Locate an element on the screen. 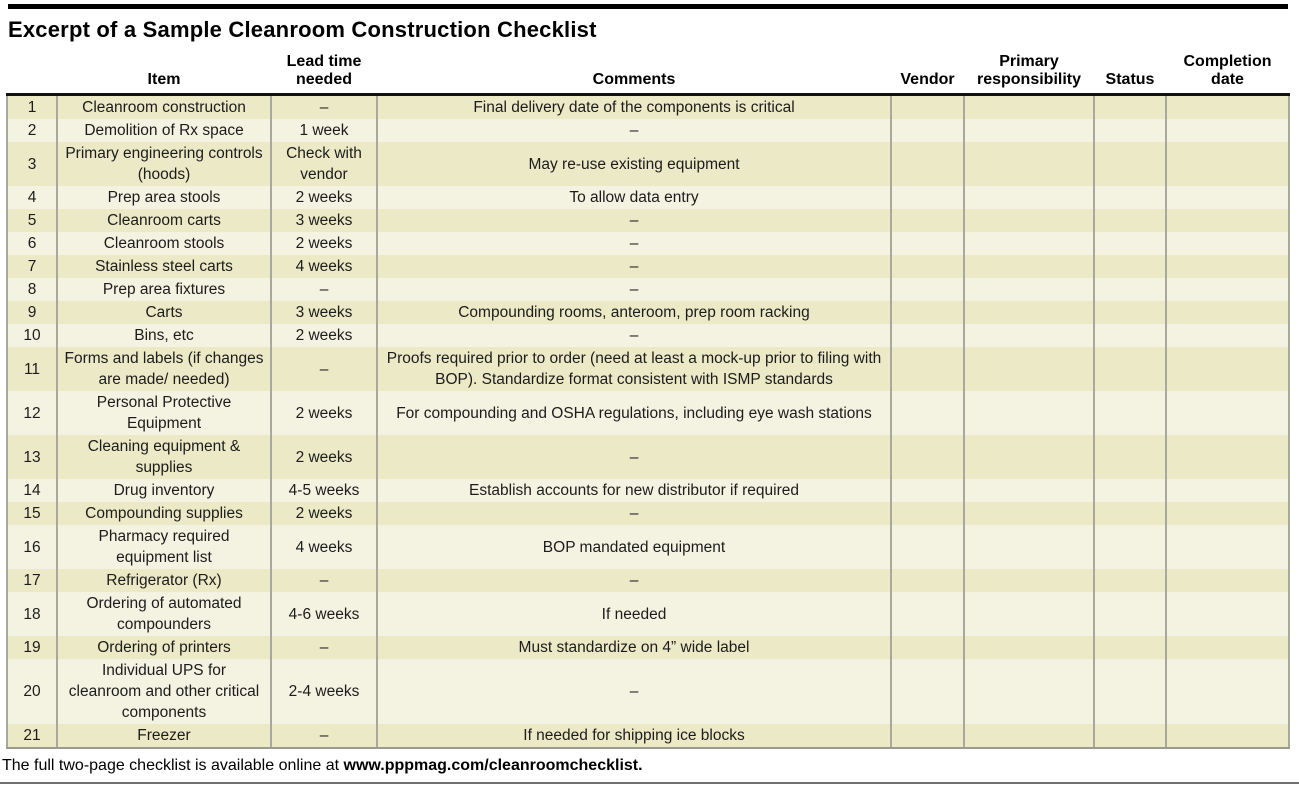 The width and height of the screenshot is (1299, 802). column-header-item: Item is located at coordinates (164, 74).